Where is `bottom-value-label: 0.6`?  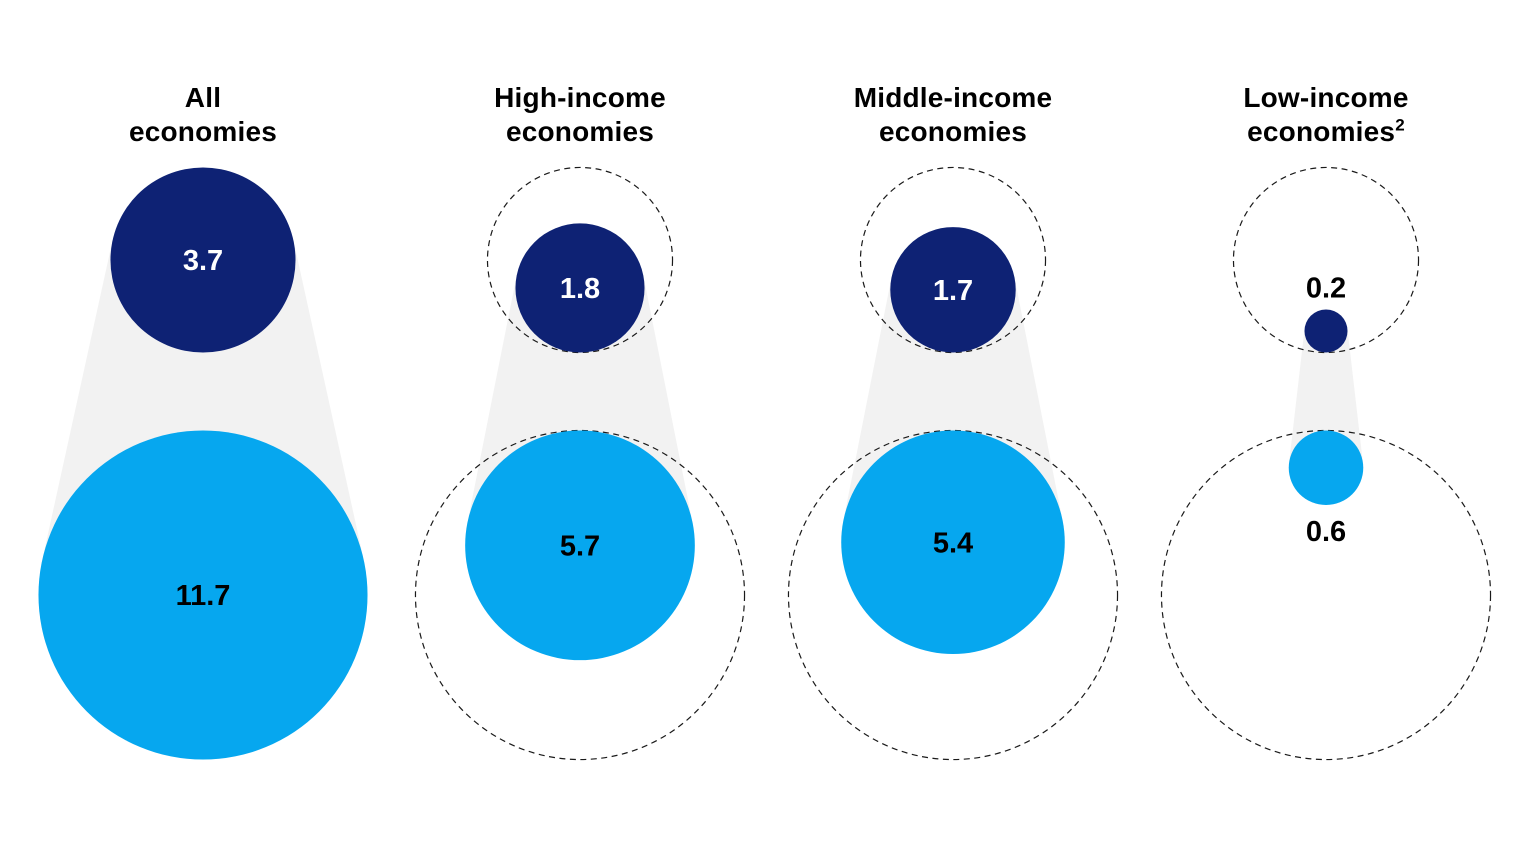
bottom-value-label: 0.6 is located at coordinates (1326, 532).